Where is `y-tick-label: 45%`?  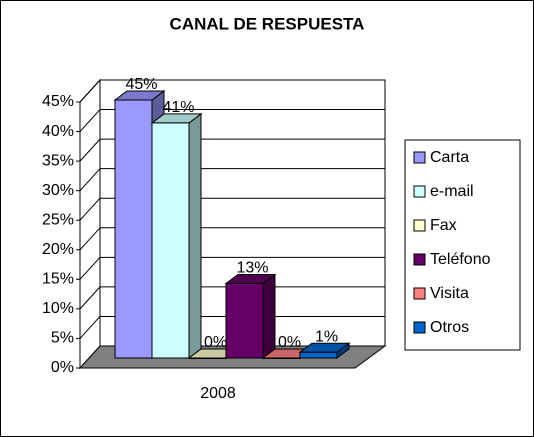 y-tick-label: 45% is located at coordinates (58, 101).